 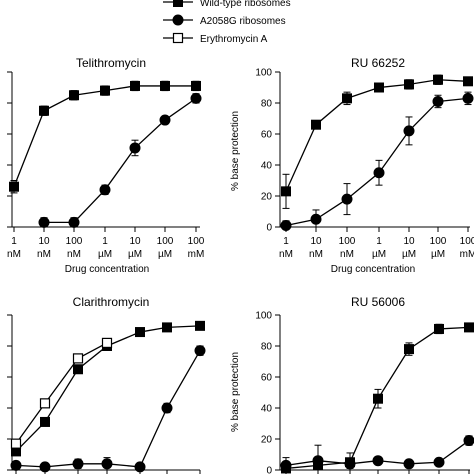 I want to click on legend-label: Wild-type ribosomes, so click(x=245, y=4).